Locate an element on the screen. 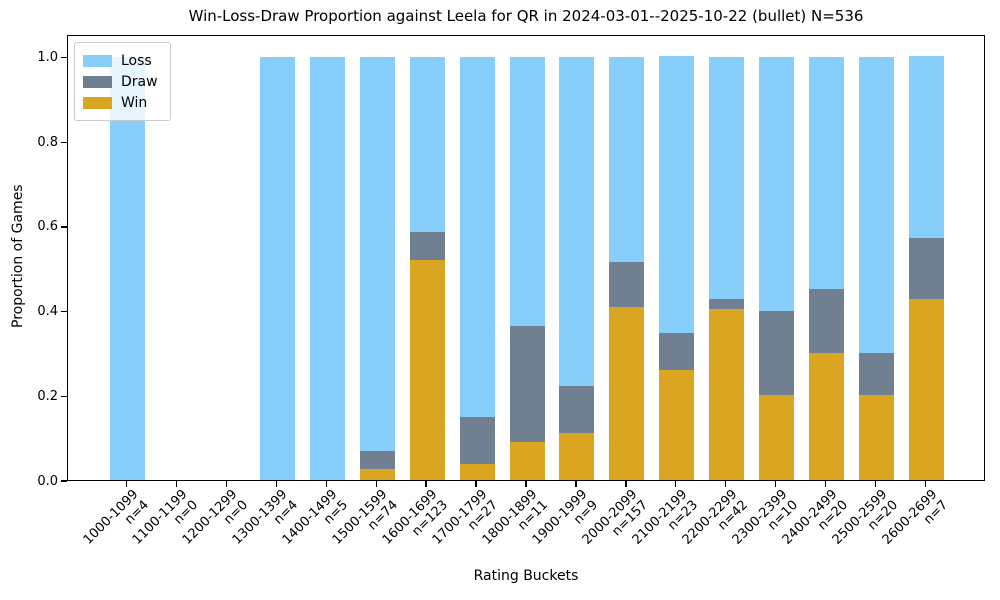  legend-swatch-loss is located at coordinates (97, 60).